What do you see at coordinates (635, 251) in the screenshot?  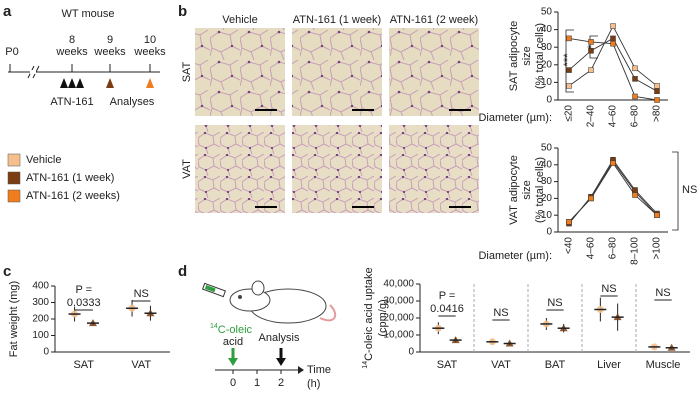 I see `x-tick-label: 8–100` at bounding box center [635, 251].